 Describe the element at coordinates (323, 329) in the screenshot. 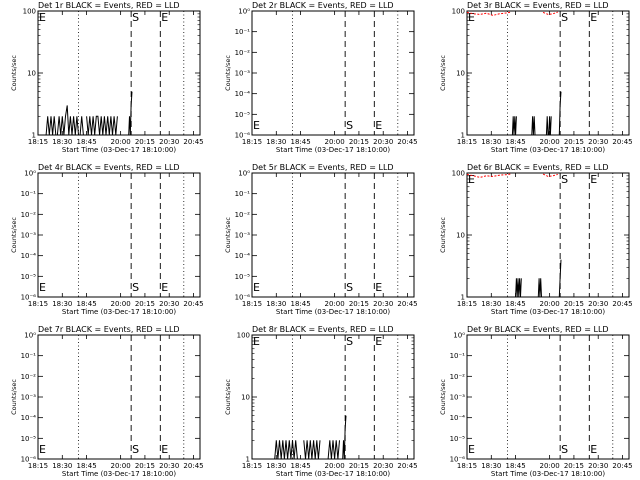

I see `chart-title: Det 8r BLACK = Events, RED = LLD` at that location.